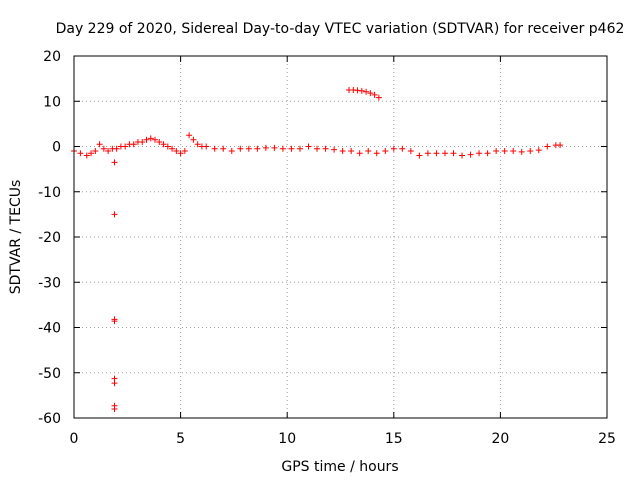 Image resolution: width=640 pixels, height=480 pixels. I want to click on series-main-trace, so click(317, 145).